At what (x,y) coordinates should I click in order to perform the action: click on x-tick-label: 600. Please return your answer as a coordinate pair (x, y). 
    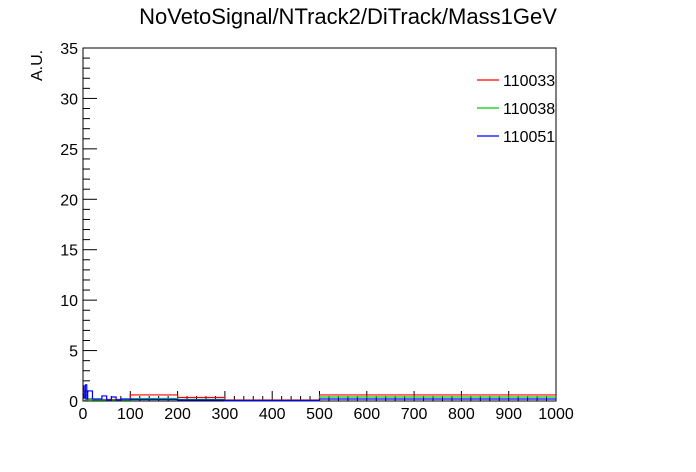
    Looking at the image, I should click on (366, 414).